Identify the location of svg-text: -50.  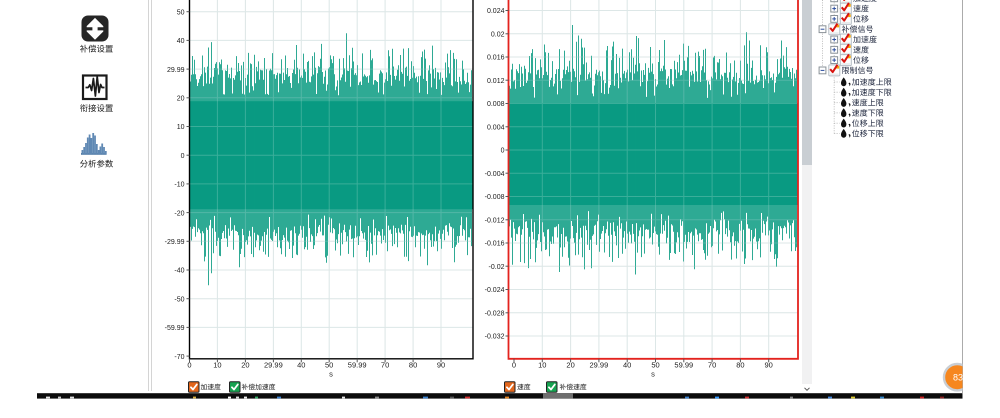
(179, 299).